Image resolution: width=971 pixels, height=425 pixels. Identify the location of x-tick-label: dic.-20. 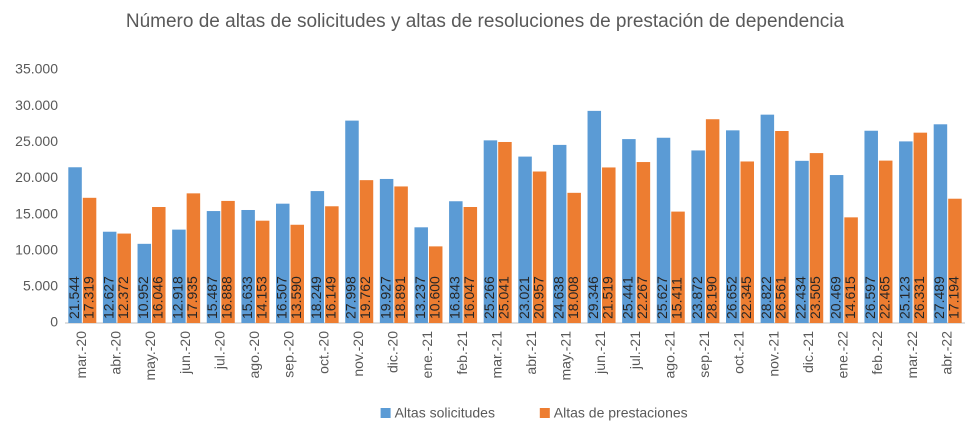
(393, 352).